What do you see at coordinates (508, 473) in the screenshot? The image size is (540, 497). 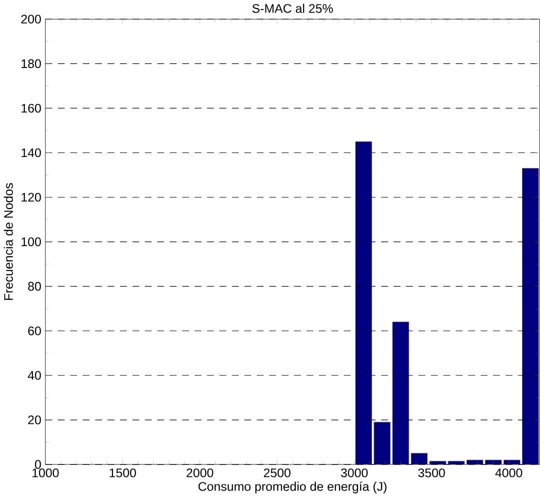 I see `x-tick-label: 4000` at bounding box center [508, 473].